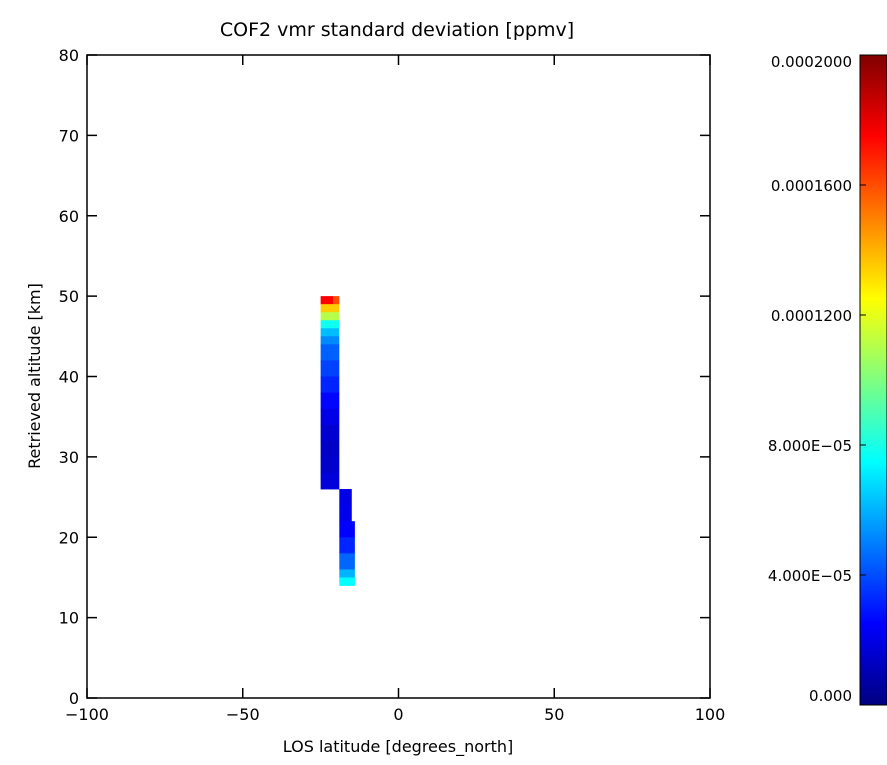  I want to click on colorbar-tick-label: 0.0001600, so click(811, 186).